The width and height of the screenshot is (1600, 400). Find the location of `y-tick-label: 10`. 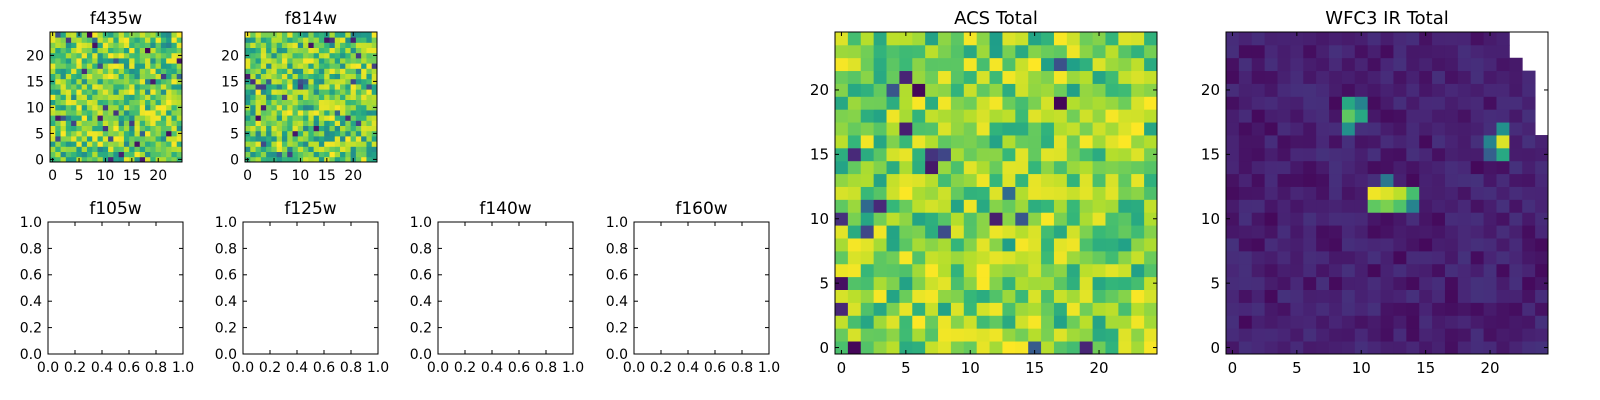

y-tick-label: 10 is located at coordinates (35, 108).